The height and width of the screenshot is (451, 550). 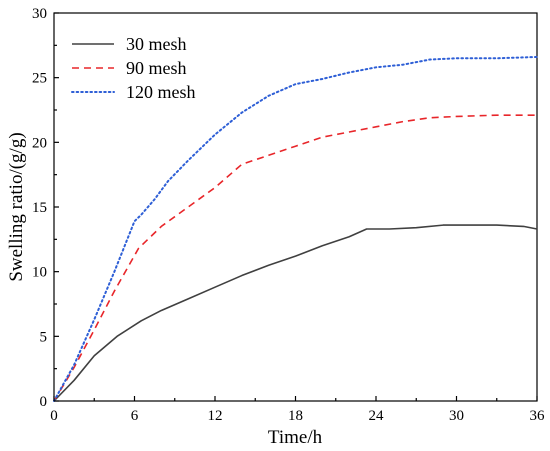 I want to click on legend: 30 mesh 90 mesh 120 mesh, so click(x=133, y=68).